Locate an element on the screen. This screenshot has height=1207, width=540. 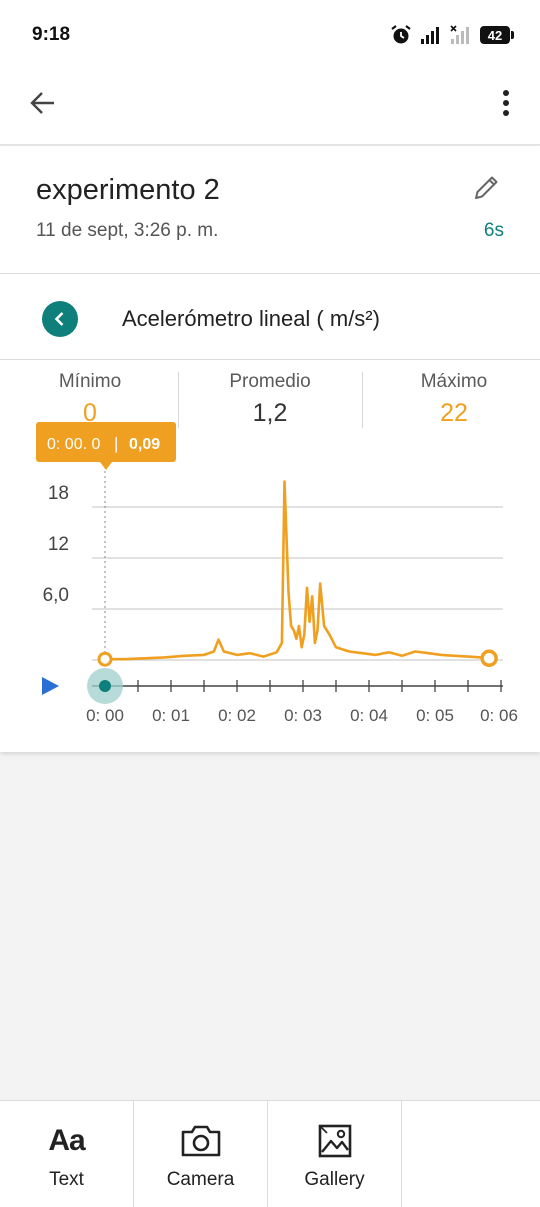
tooltip-time: 0: 00. 0 is located at coordinates (73, 444).